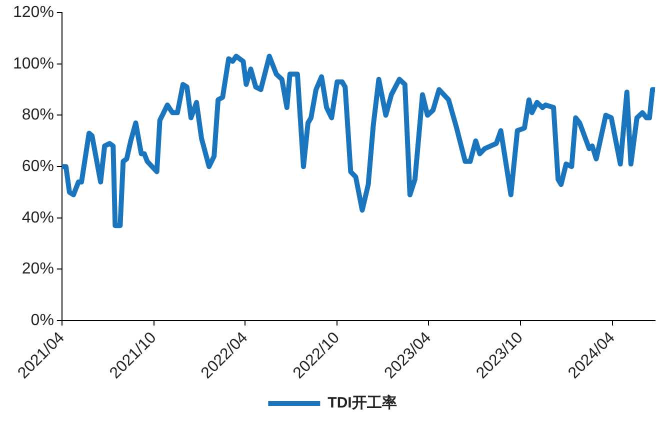  Describe the element at coordinates (362, 403) in the screenshot. I see `legend-label: TDI开工率` at that location.